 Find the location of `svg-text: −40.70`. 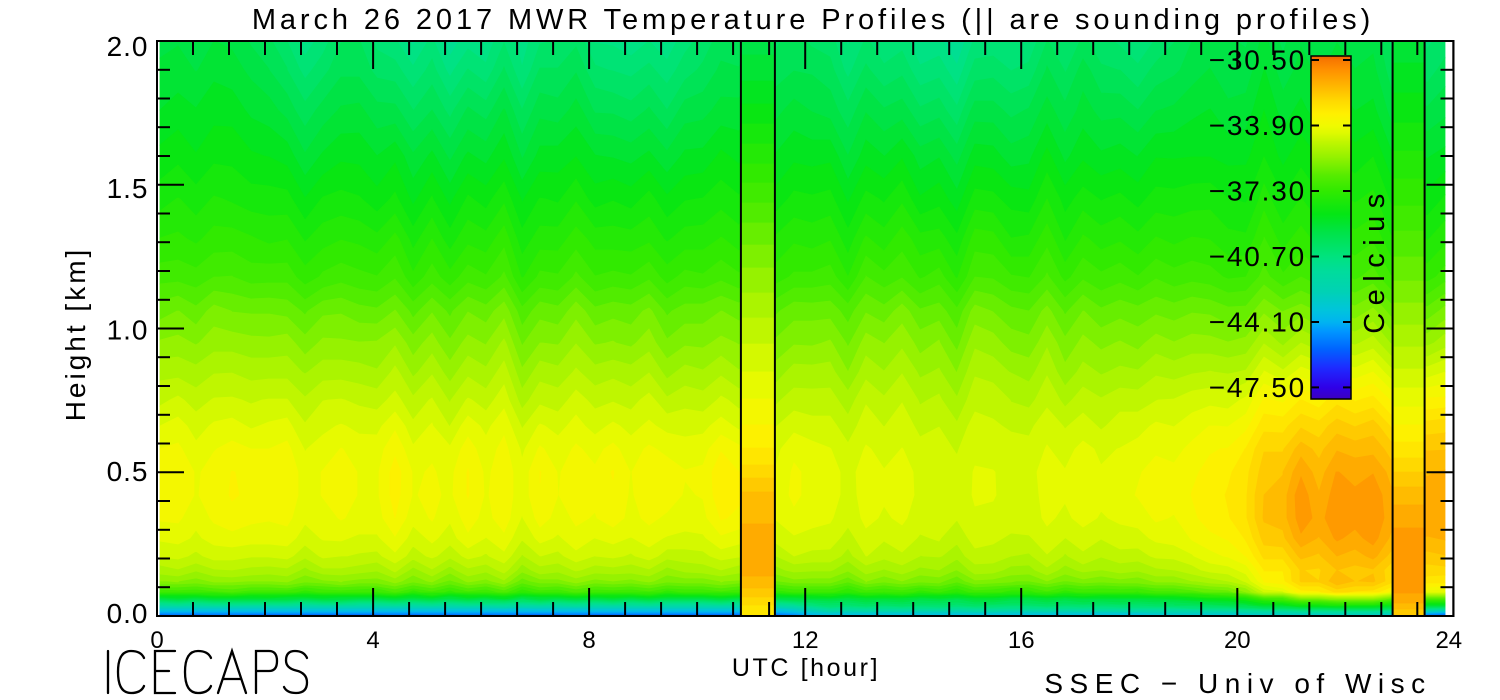

svg-text: −40.70 is located at coordinates (1257, 256).